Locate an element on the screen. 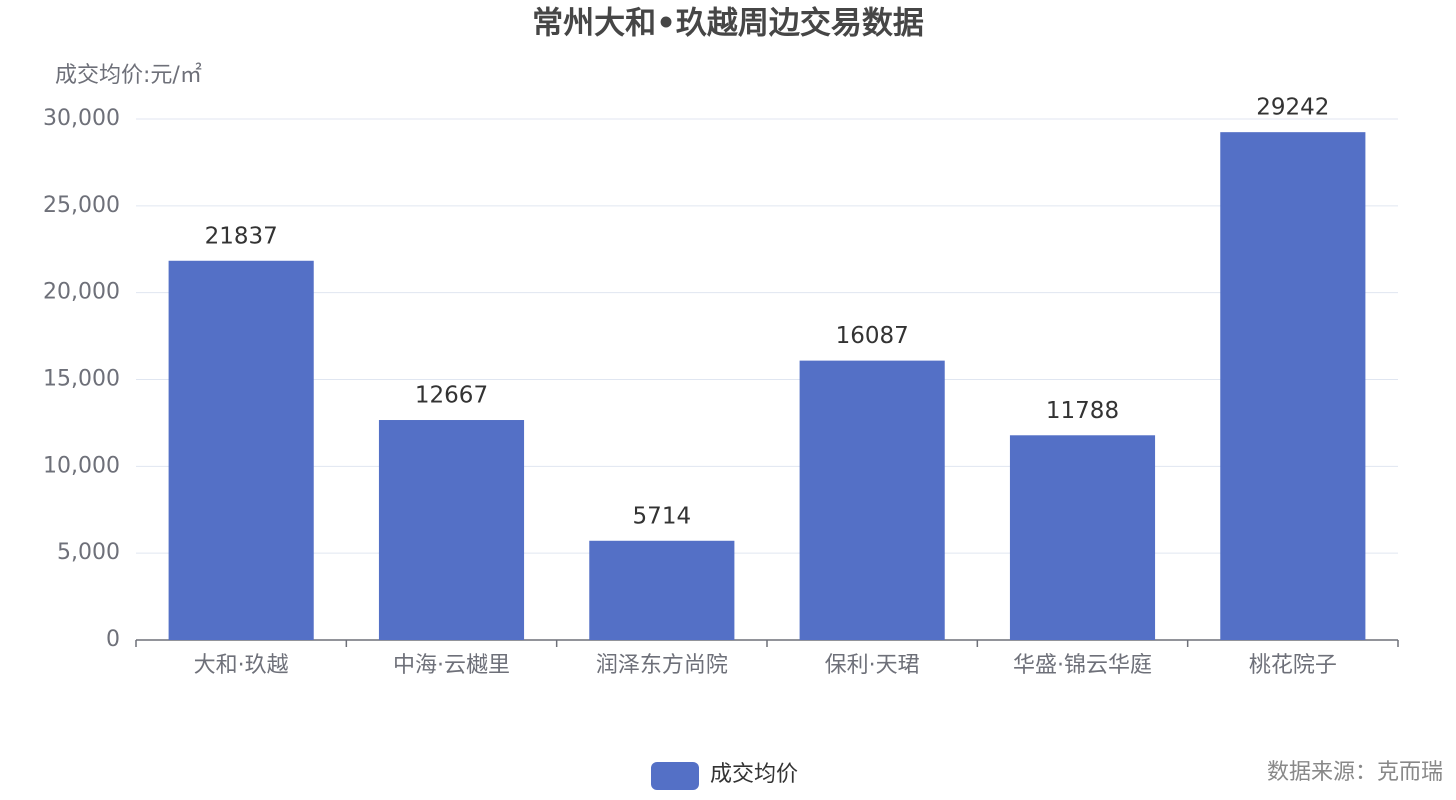  data-label: 11788 is located at coordinates (1082, 411).